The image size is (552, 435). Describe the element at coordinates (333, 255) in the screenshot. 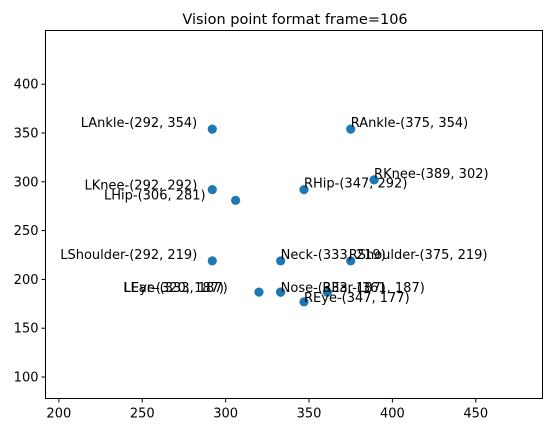

I see `point-label: Neck-(333, 219)` at that location.